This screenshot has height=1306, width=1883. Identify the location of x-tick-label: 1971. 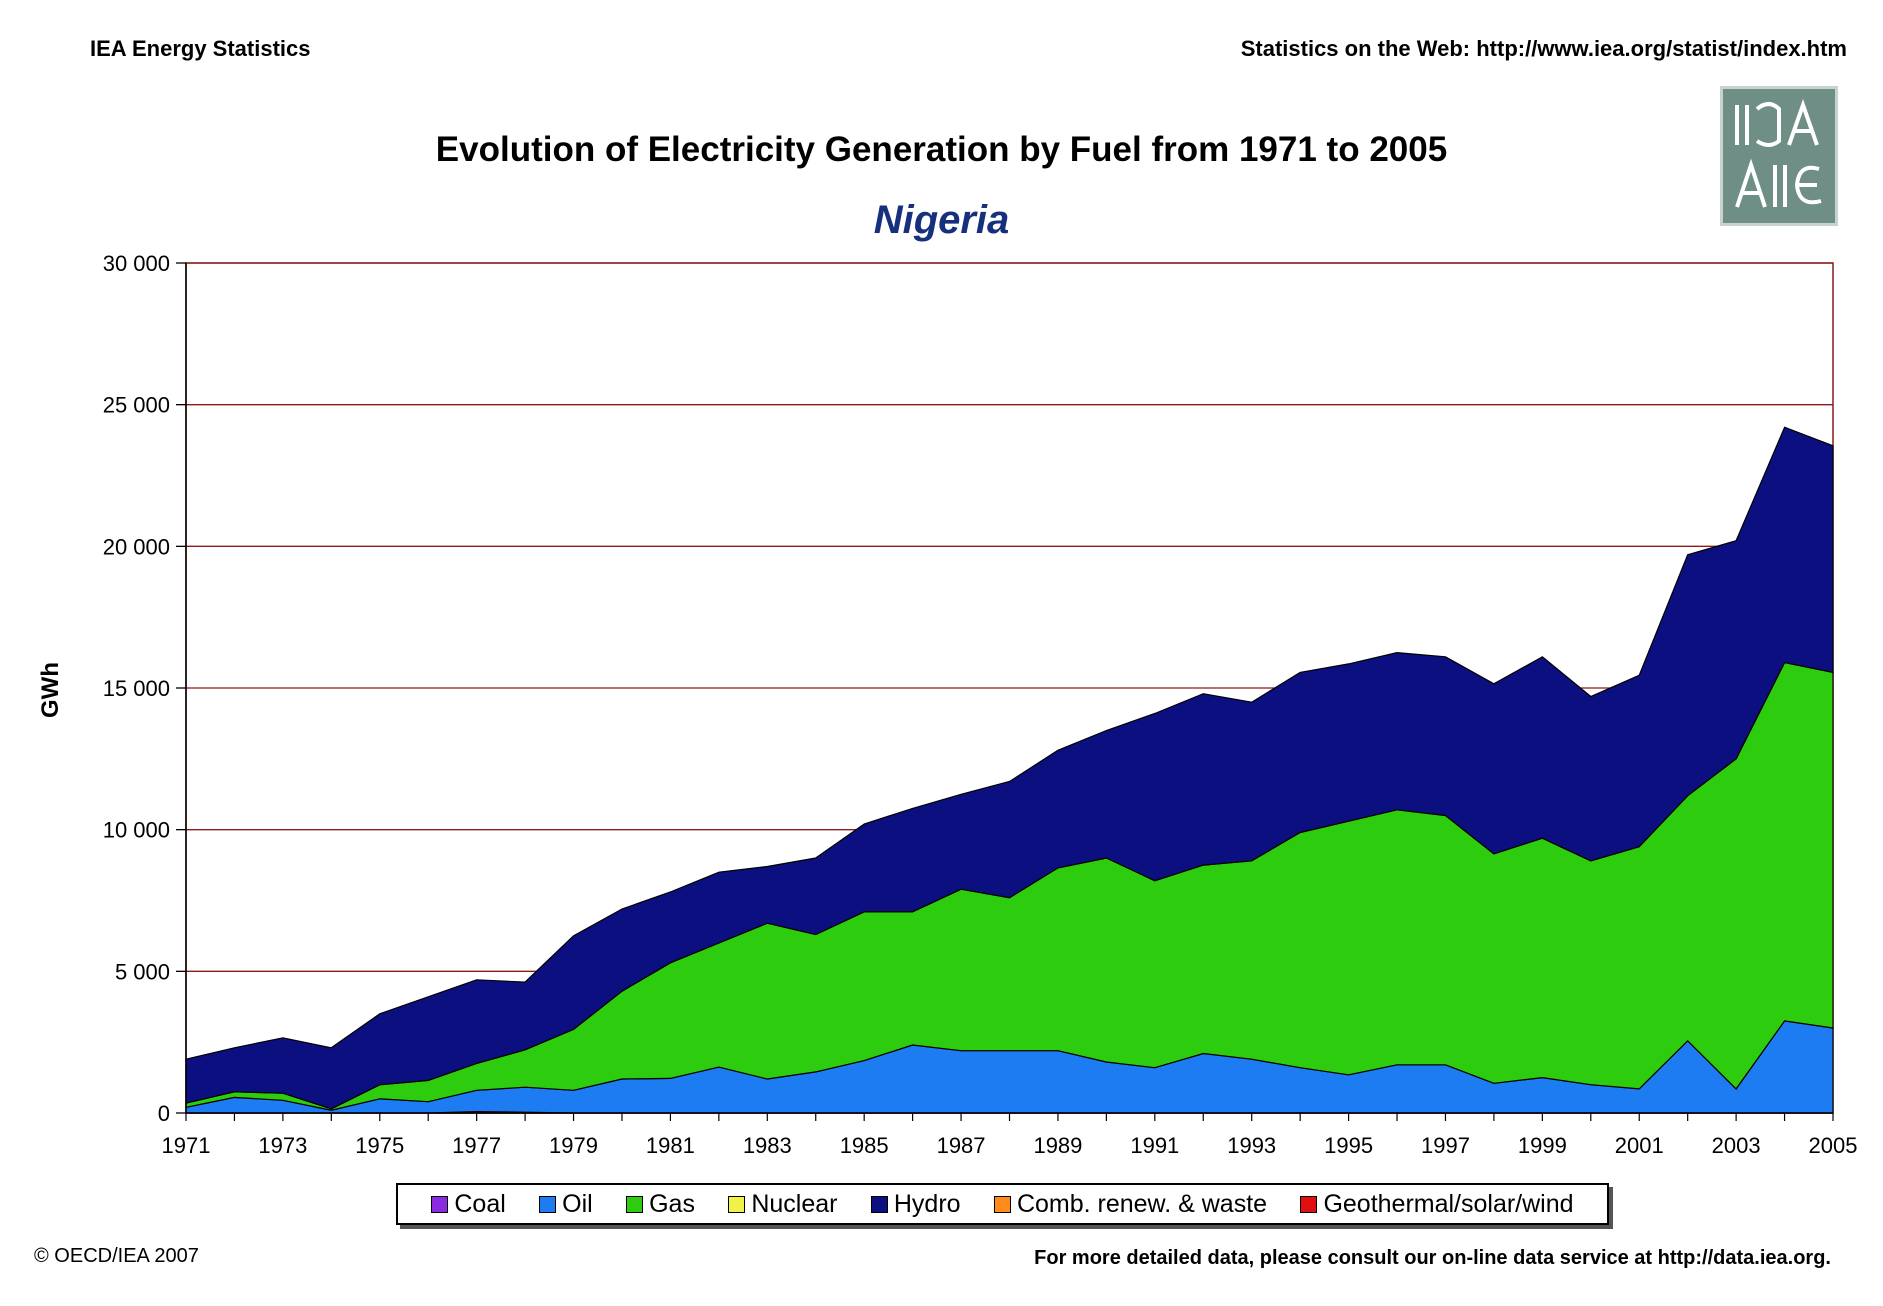
(186, 1145).